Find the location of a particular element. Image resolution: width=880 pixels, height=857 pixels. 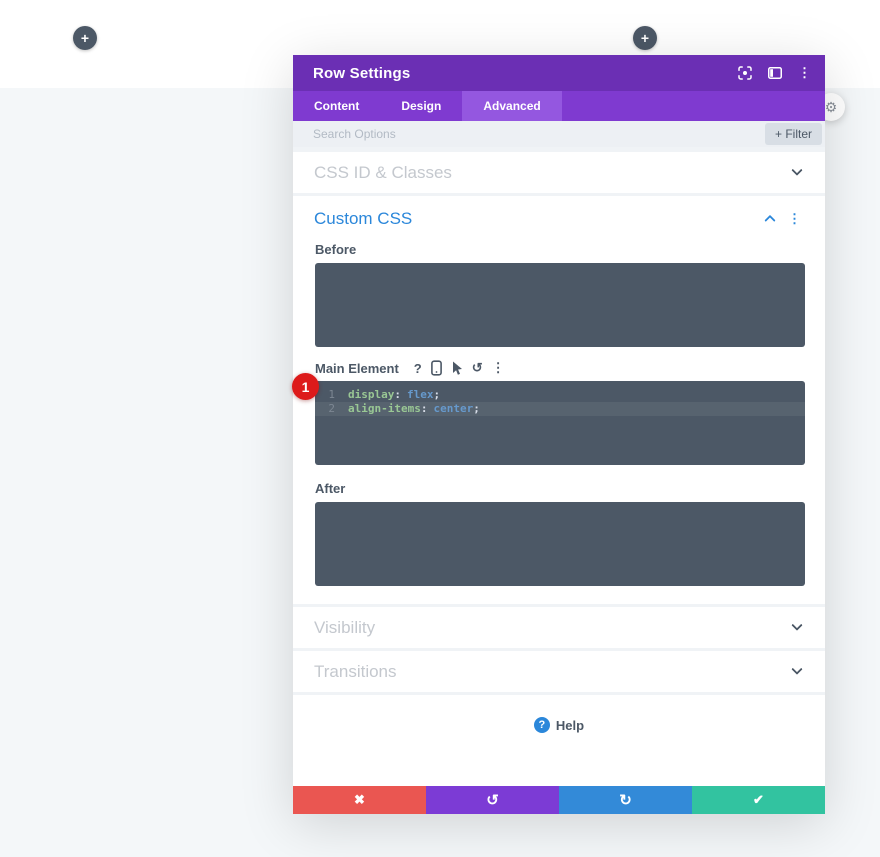

preview-scan-button is located at coordinates (745, 73).